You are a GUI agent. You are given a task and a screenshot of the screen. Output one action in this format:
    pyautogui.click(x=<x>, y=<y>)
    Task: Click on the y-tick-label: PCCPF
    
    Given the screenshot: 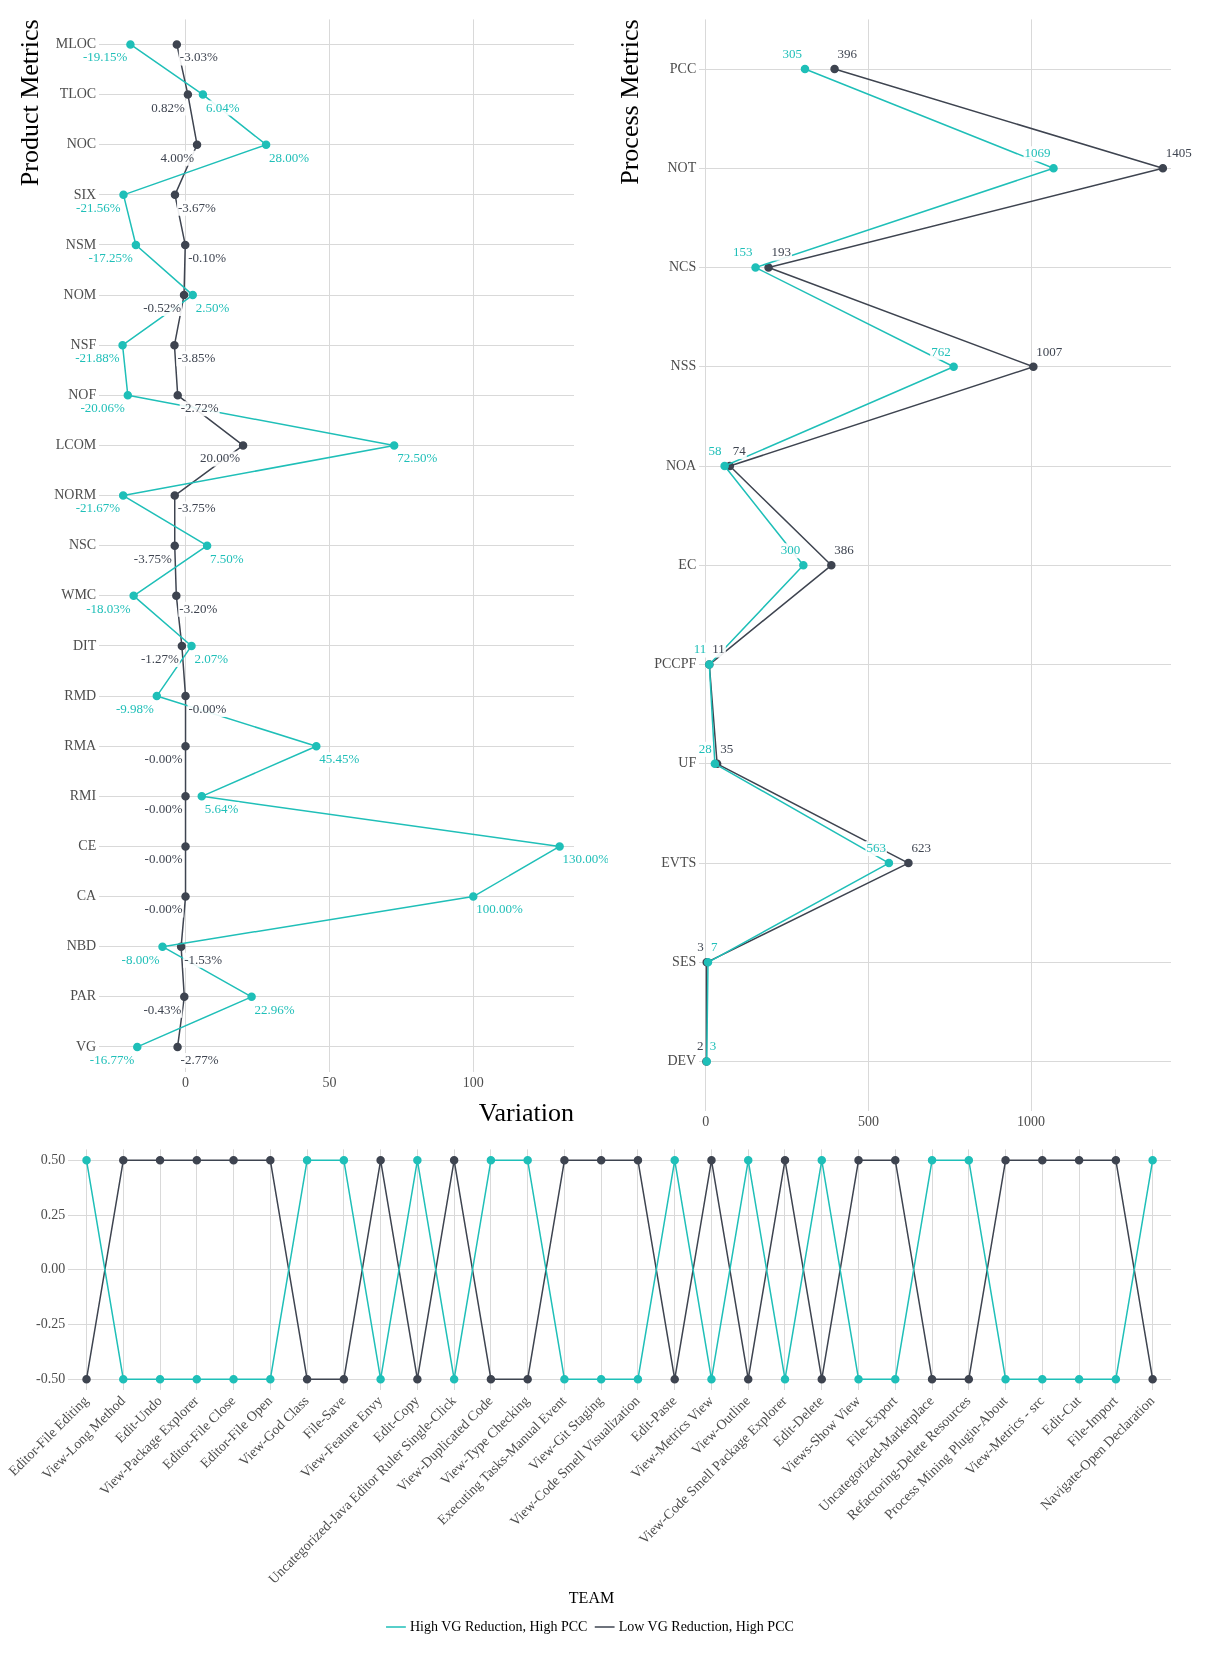 What is the action you would take?
    pyautogui.click(x=675, y=664)
    